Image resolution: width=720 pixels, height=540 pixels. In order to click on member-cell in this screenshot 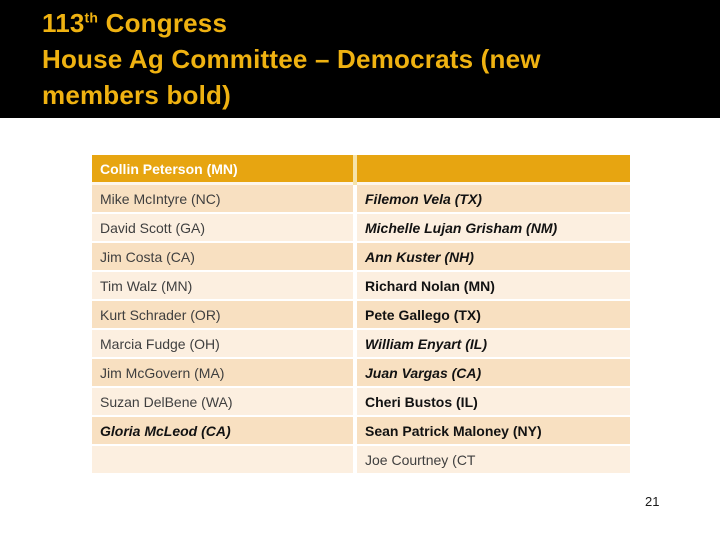, I will do `click(224, 460)`.